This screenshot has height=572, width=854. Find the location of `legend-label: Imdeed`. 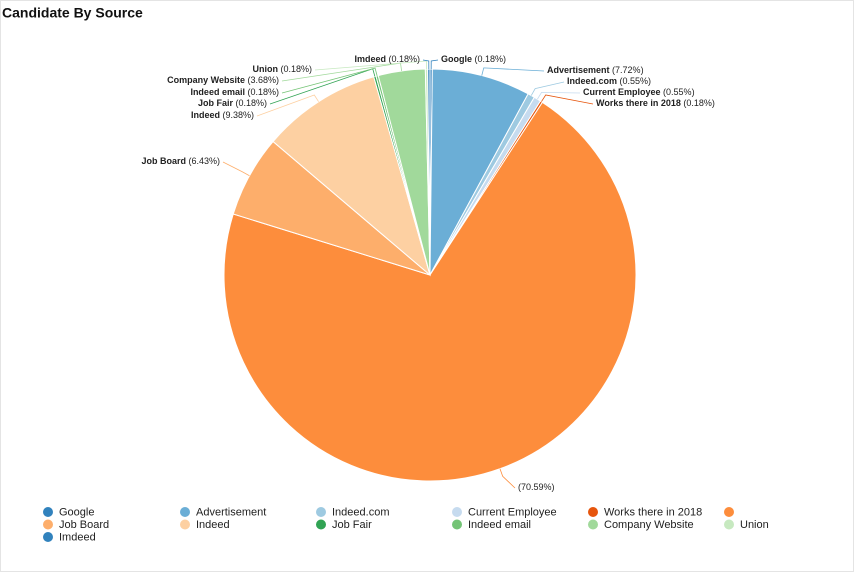

legend-label: Imdeed is located at coordinates (77, 537).